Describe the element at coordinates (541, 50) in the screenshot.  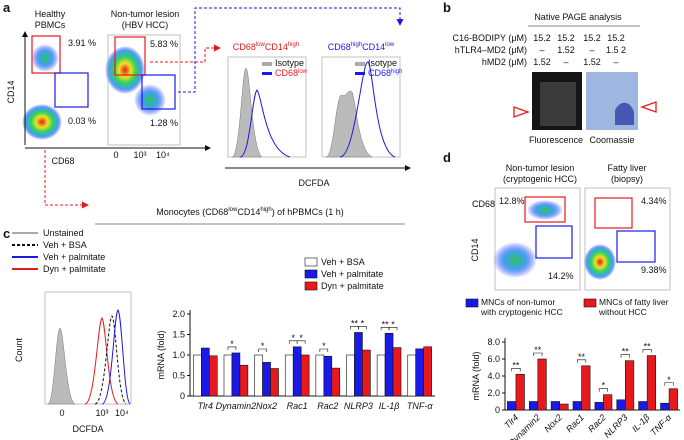
I see `cell: –` at that location.